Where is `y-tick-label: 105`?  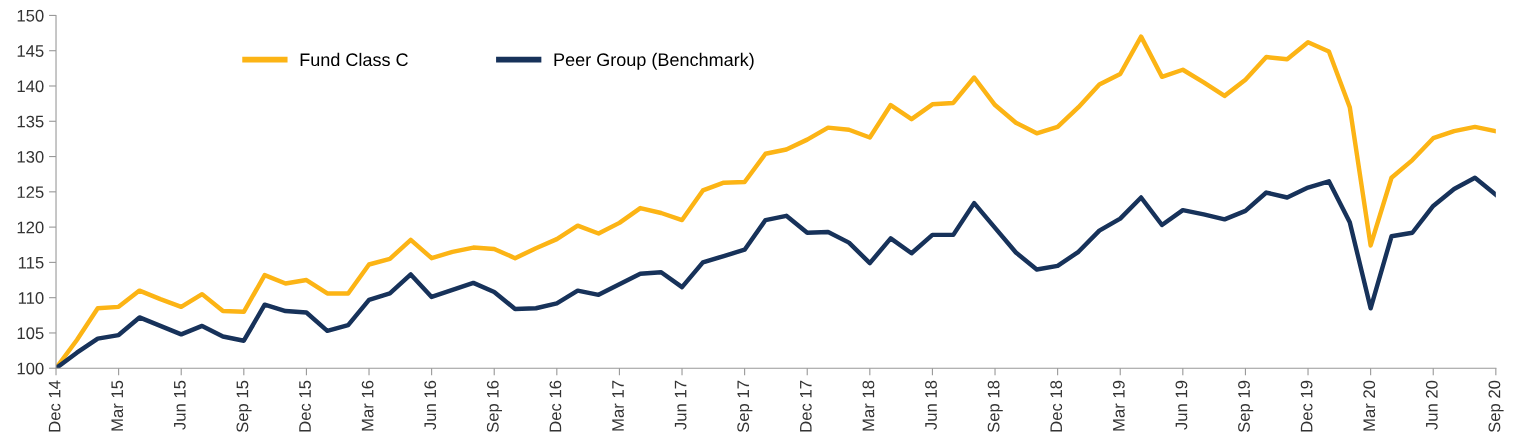 y-tick-label: 105 is located at coordinates (30, 333).